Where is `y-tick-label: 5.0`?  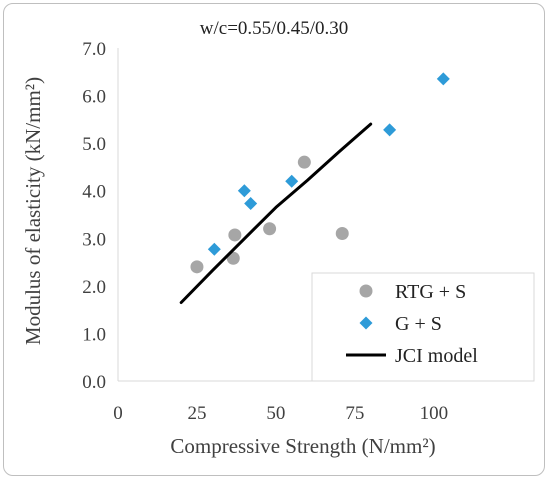 y-tick-label: 5.0 is located at coordinates (94, 144).